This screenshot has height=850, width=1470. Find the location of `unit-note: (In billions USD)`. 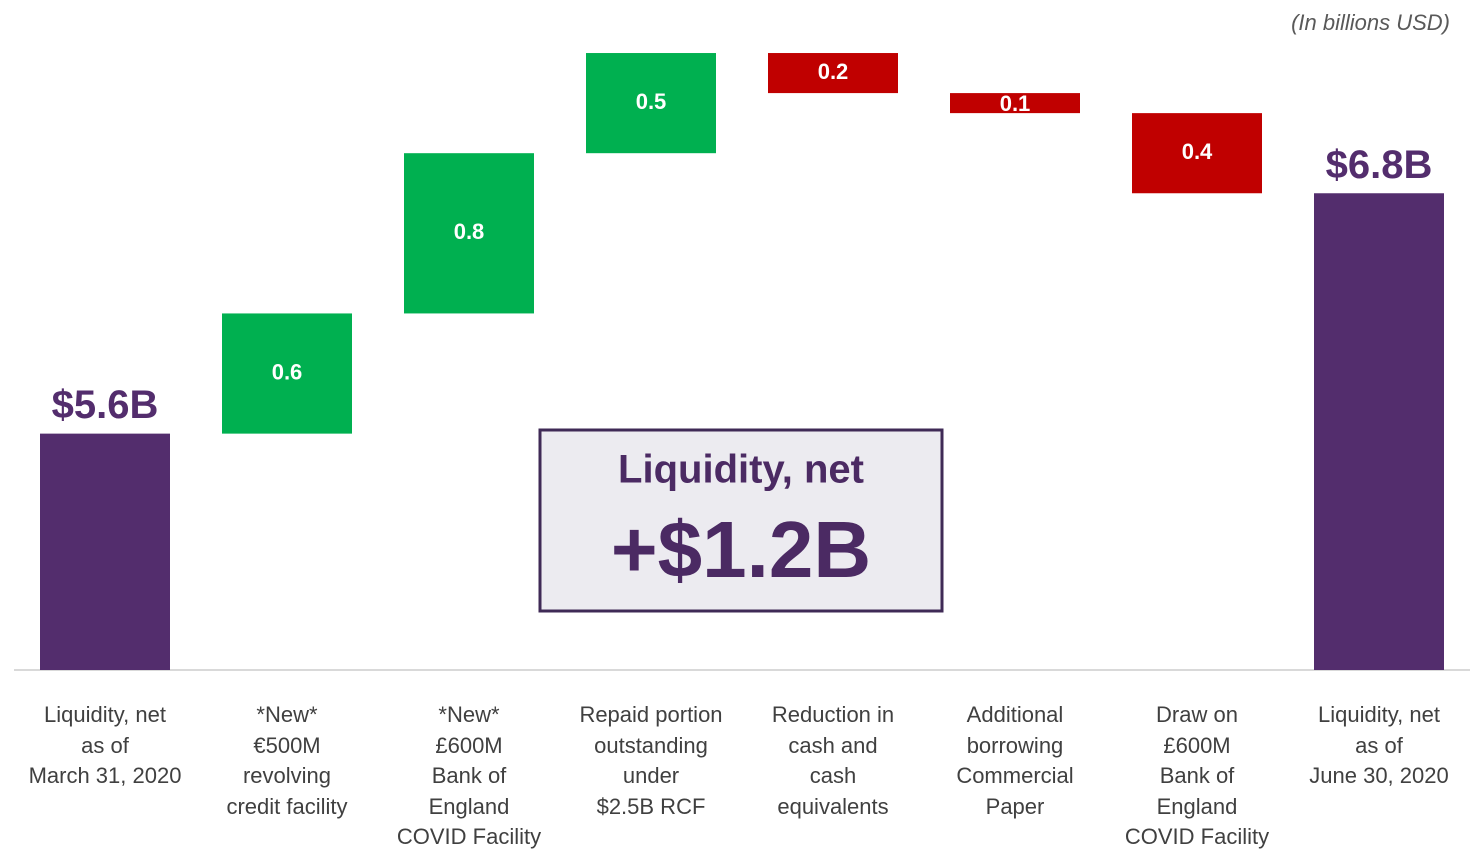

unit-note: (In billions USD) is located at coordinates (1370, 22).